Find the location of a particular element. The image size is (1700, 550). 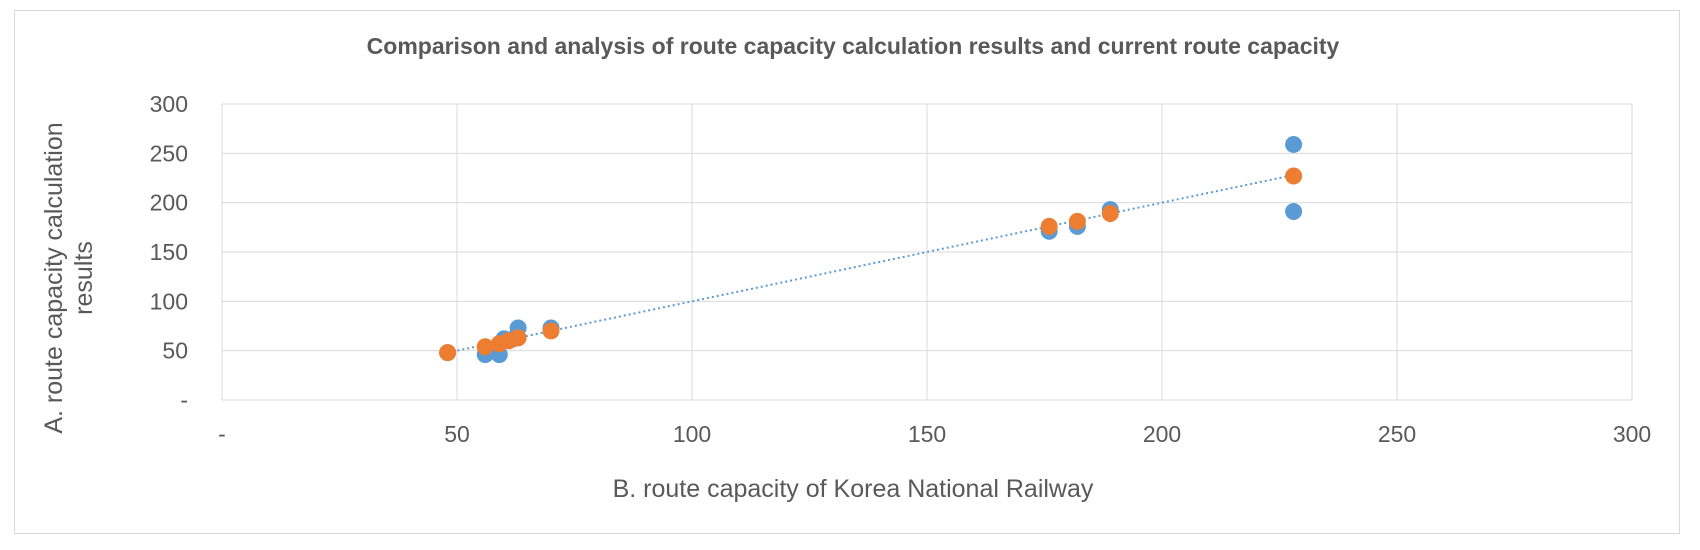

y-tick-label-0: - is located at coordinates (184, 400).